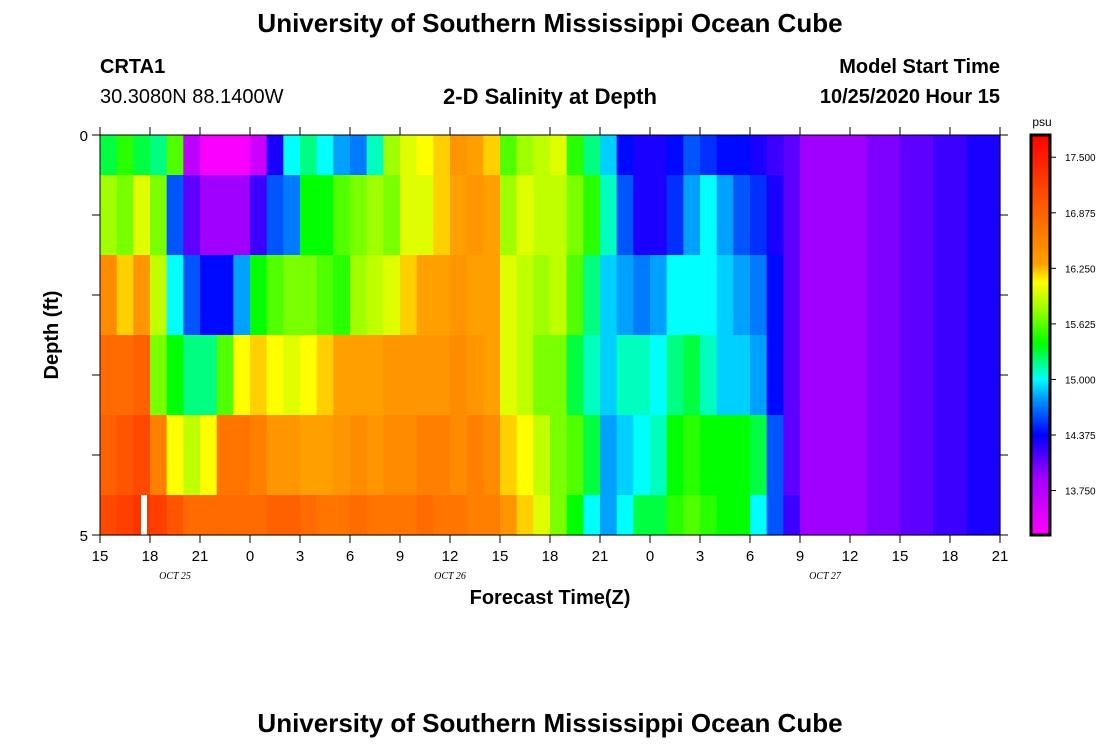 This screenshot has height=750, width=1100. I want to click on x-tick-label: 3, so click(700, 556).